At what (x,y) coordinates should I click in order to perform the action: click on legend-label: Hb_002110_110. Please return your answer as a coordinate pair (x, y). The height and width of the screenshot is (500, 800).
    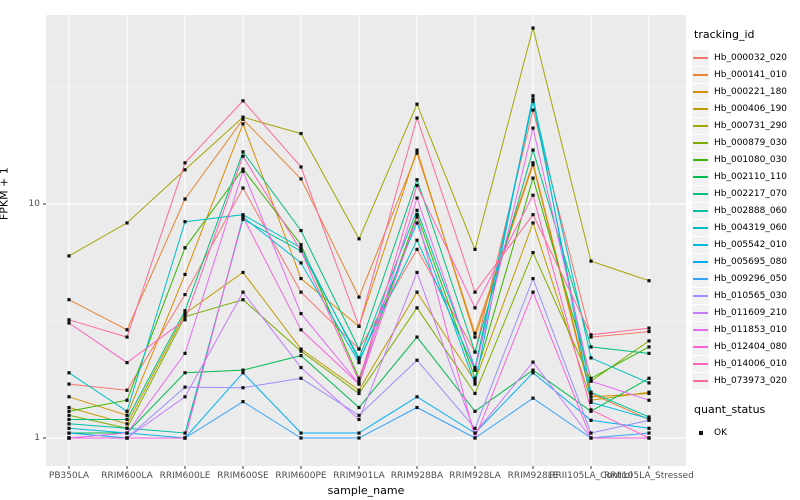
    Looking at the image, I should click on (751, 176).